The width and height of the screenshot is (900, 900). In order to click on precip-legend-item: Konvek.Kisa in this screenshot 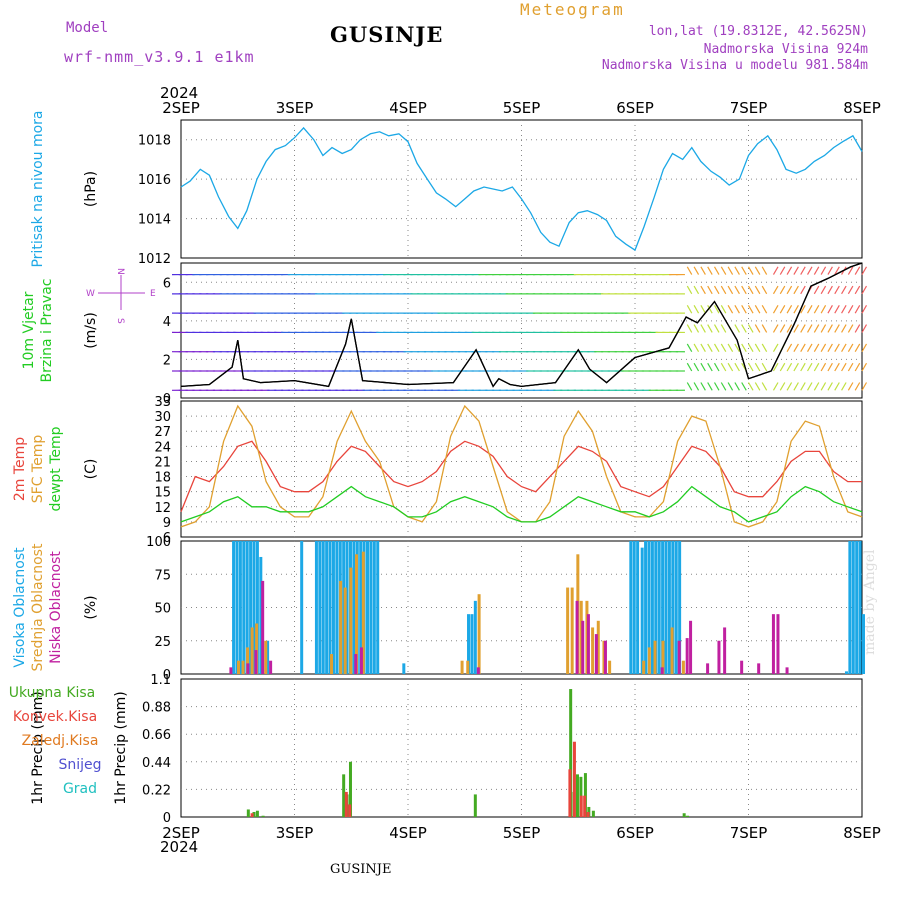, I will do `click(55, 717)`.